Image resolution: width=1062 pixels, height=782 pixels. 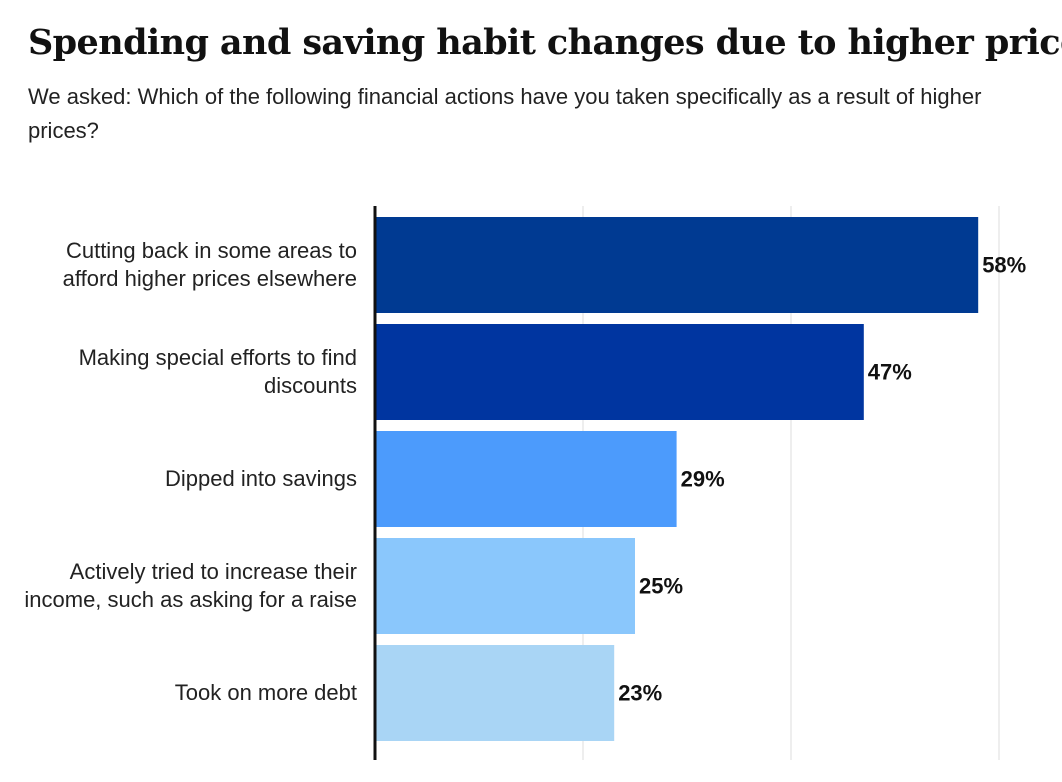 I want to click on category-label: Took on more debt, so click(x=265, y=692).